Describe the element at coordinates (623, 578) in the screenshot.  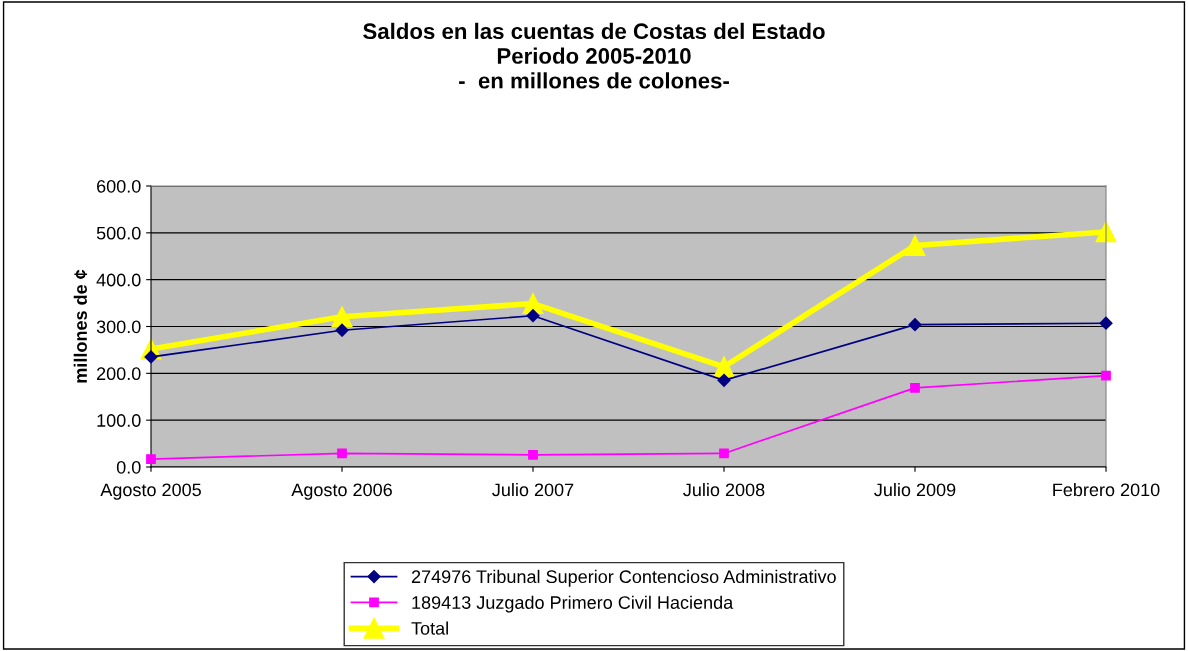
I see `legend-label: 274976 Tribunal Superior Contencioso Administrativo` at that location.